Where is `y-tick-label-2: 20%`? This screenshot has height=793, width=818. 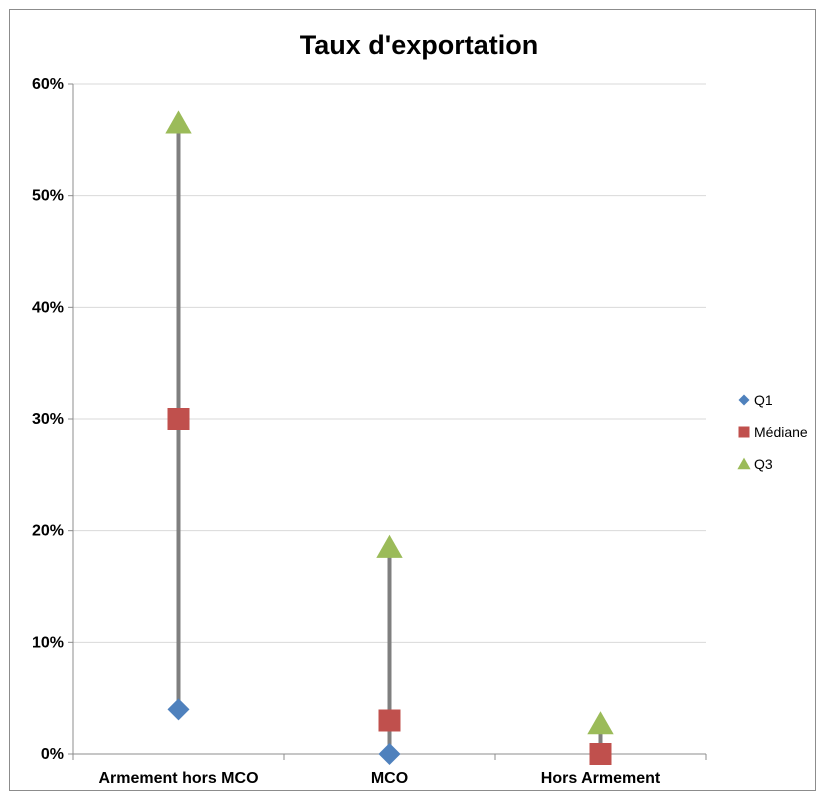
y-tick-label-2: 20% is located at coordinates (48, 531).